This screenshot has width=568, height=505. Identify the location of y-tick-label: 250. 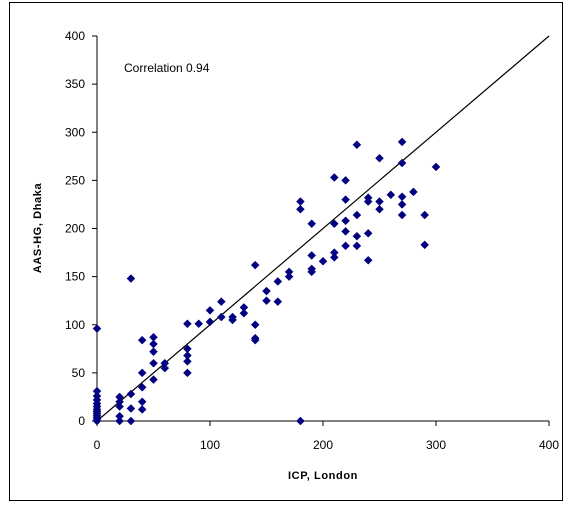
(75, 180).